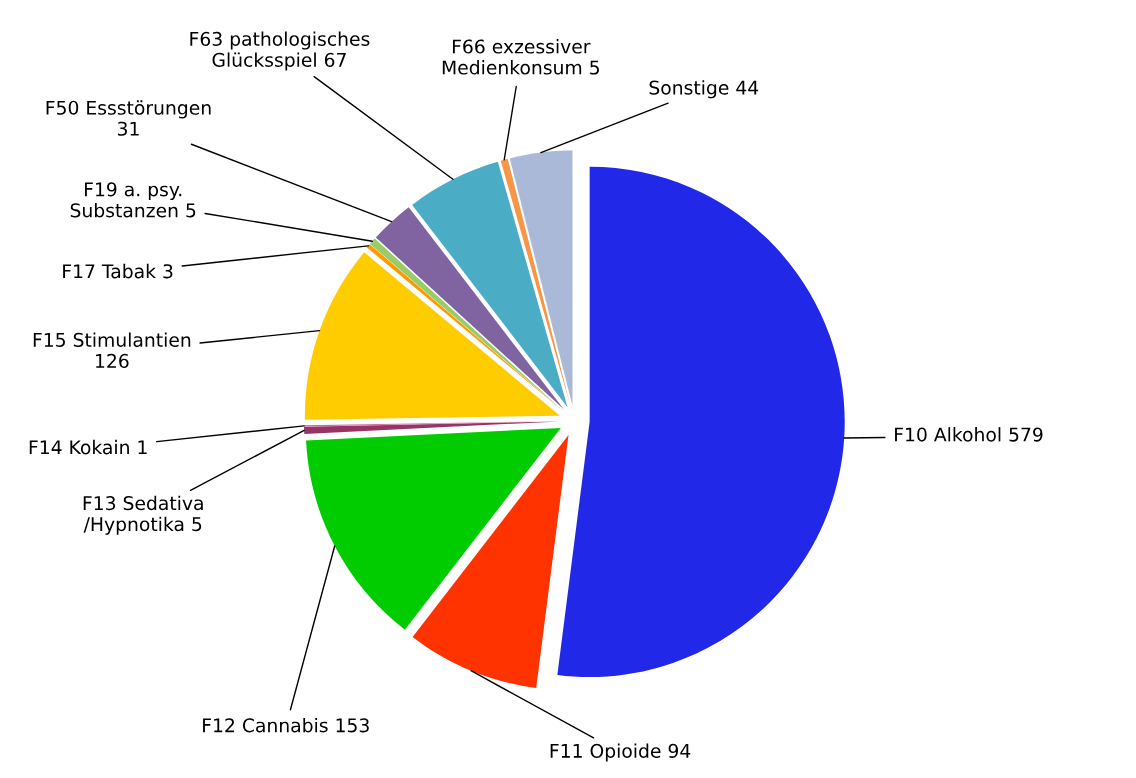 Image resolution: width=1136 pixels, height=778 pixels. What do you see at coordinates (88, 447) in the screenshot?
I see `slice-label: F14 Kokain 1` at bounding box center [88, 447].